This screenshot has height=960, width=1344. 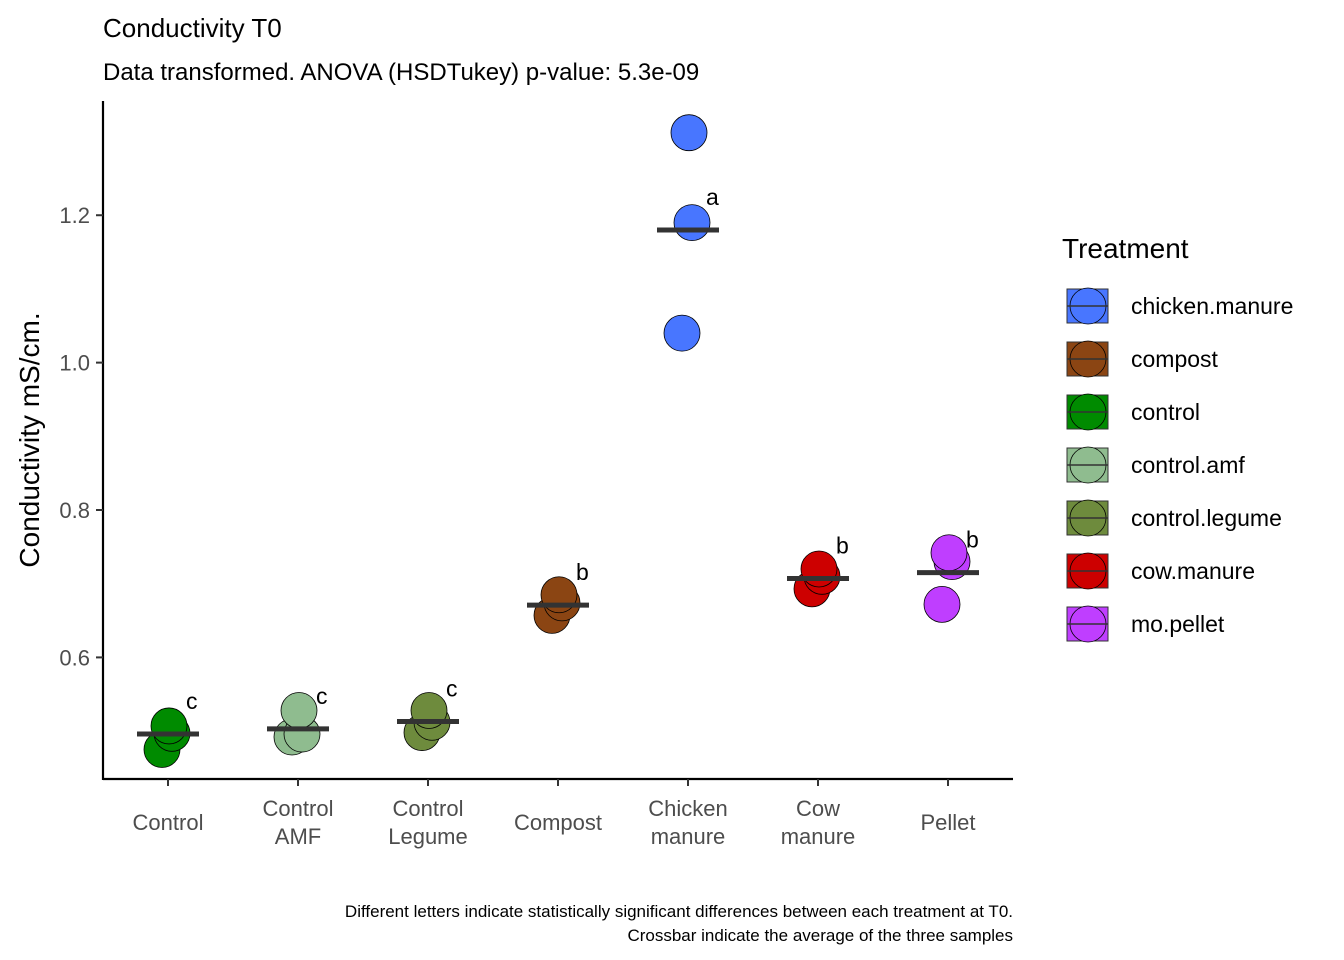 I want to click on legend-key-cow-manure, so click(x=1087, y=571).